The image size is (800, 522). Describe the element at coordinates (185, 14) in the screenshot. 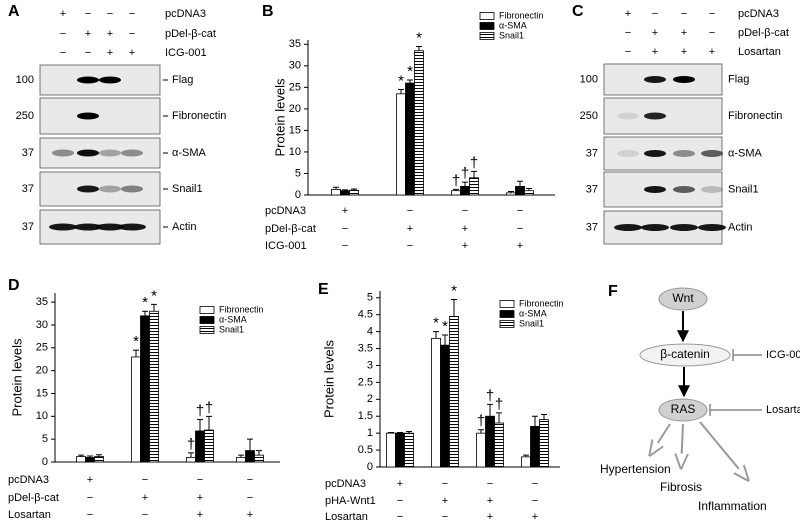

I see `treatment-name: pcDNA3` at that location.